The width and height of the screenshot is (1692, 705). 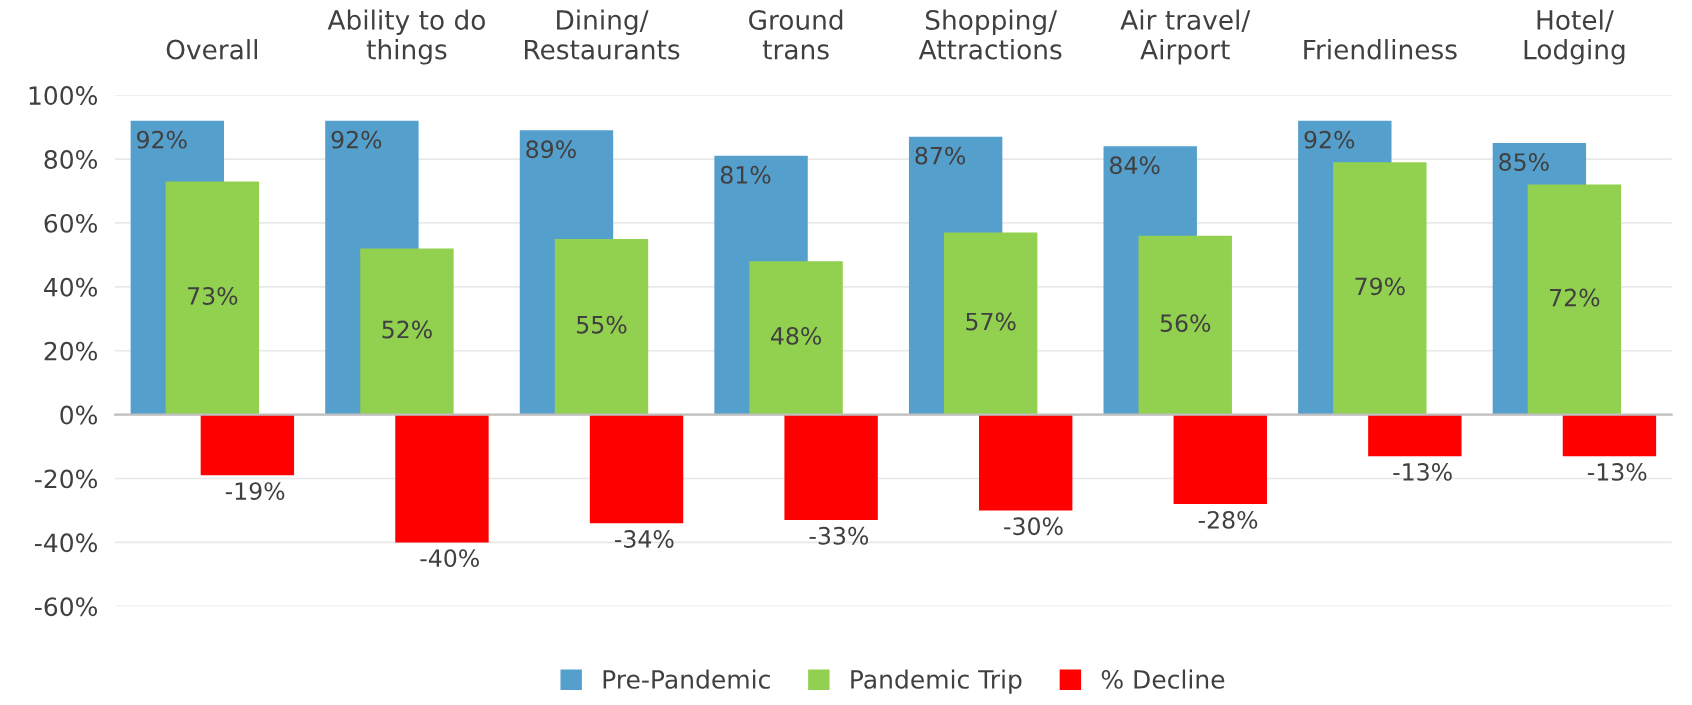 What do you see at coordinates (1524, 162) in the screenshot?
I see `data-label: 85%` at bounding box center [1524, 162].